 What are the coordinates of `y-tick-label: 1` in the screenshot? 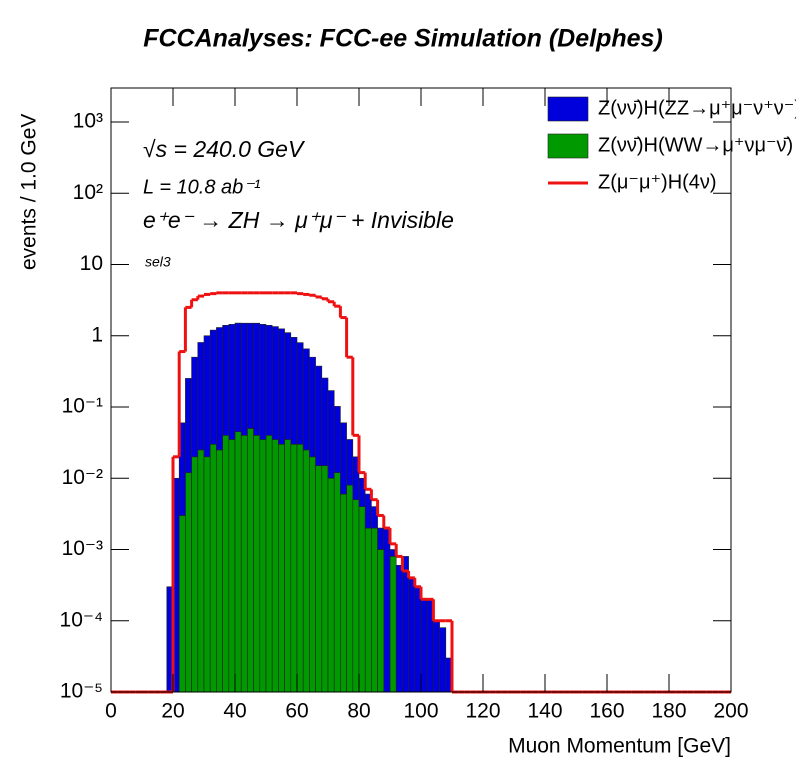 It's located at (97, 334).